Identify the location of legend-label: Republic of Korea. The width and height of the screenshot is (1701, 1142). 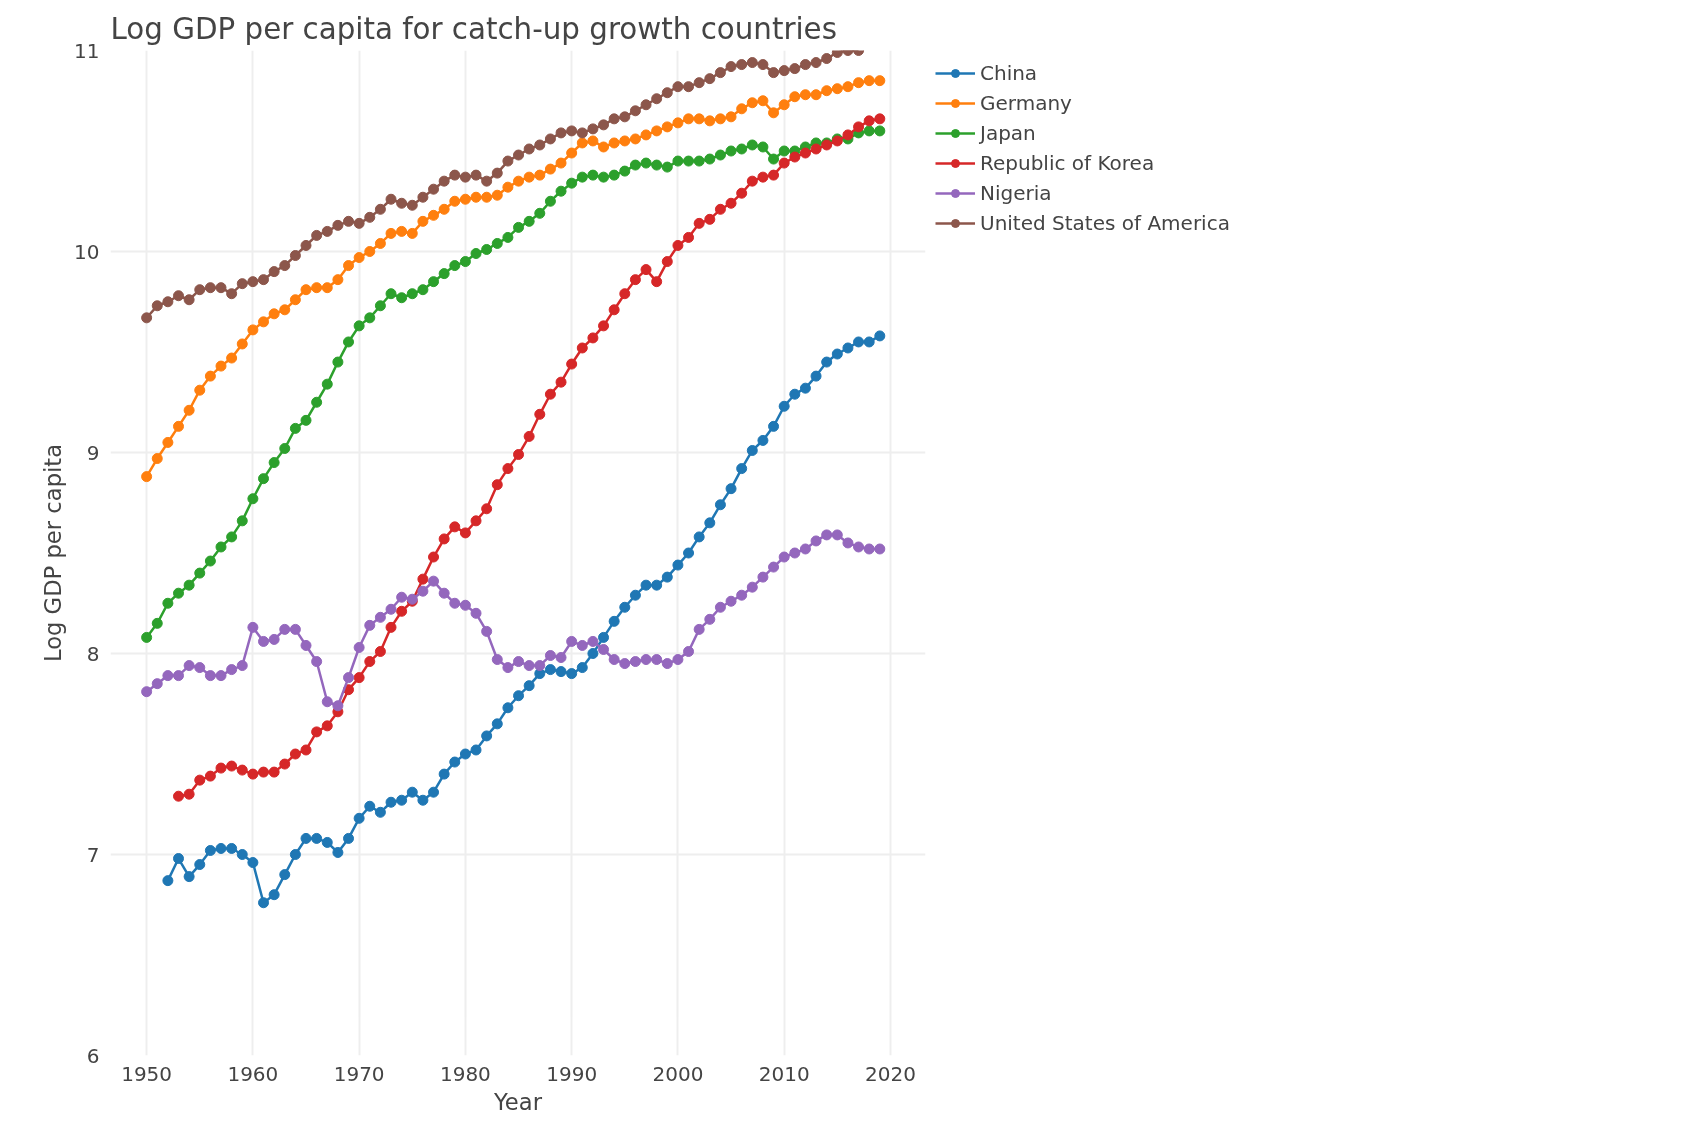
(1067, 163).